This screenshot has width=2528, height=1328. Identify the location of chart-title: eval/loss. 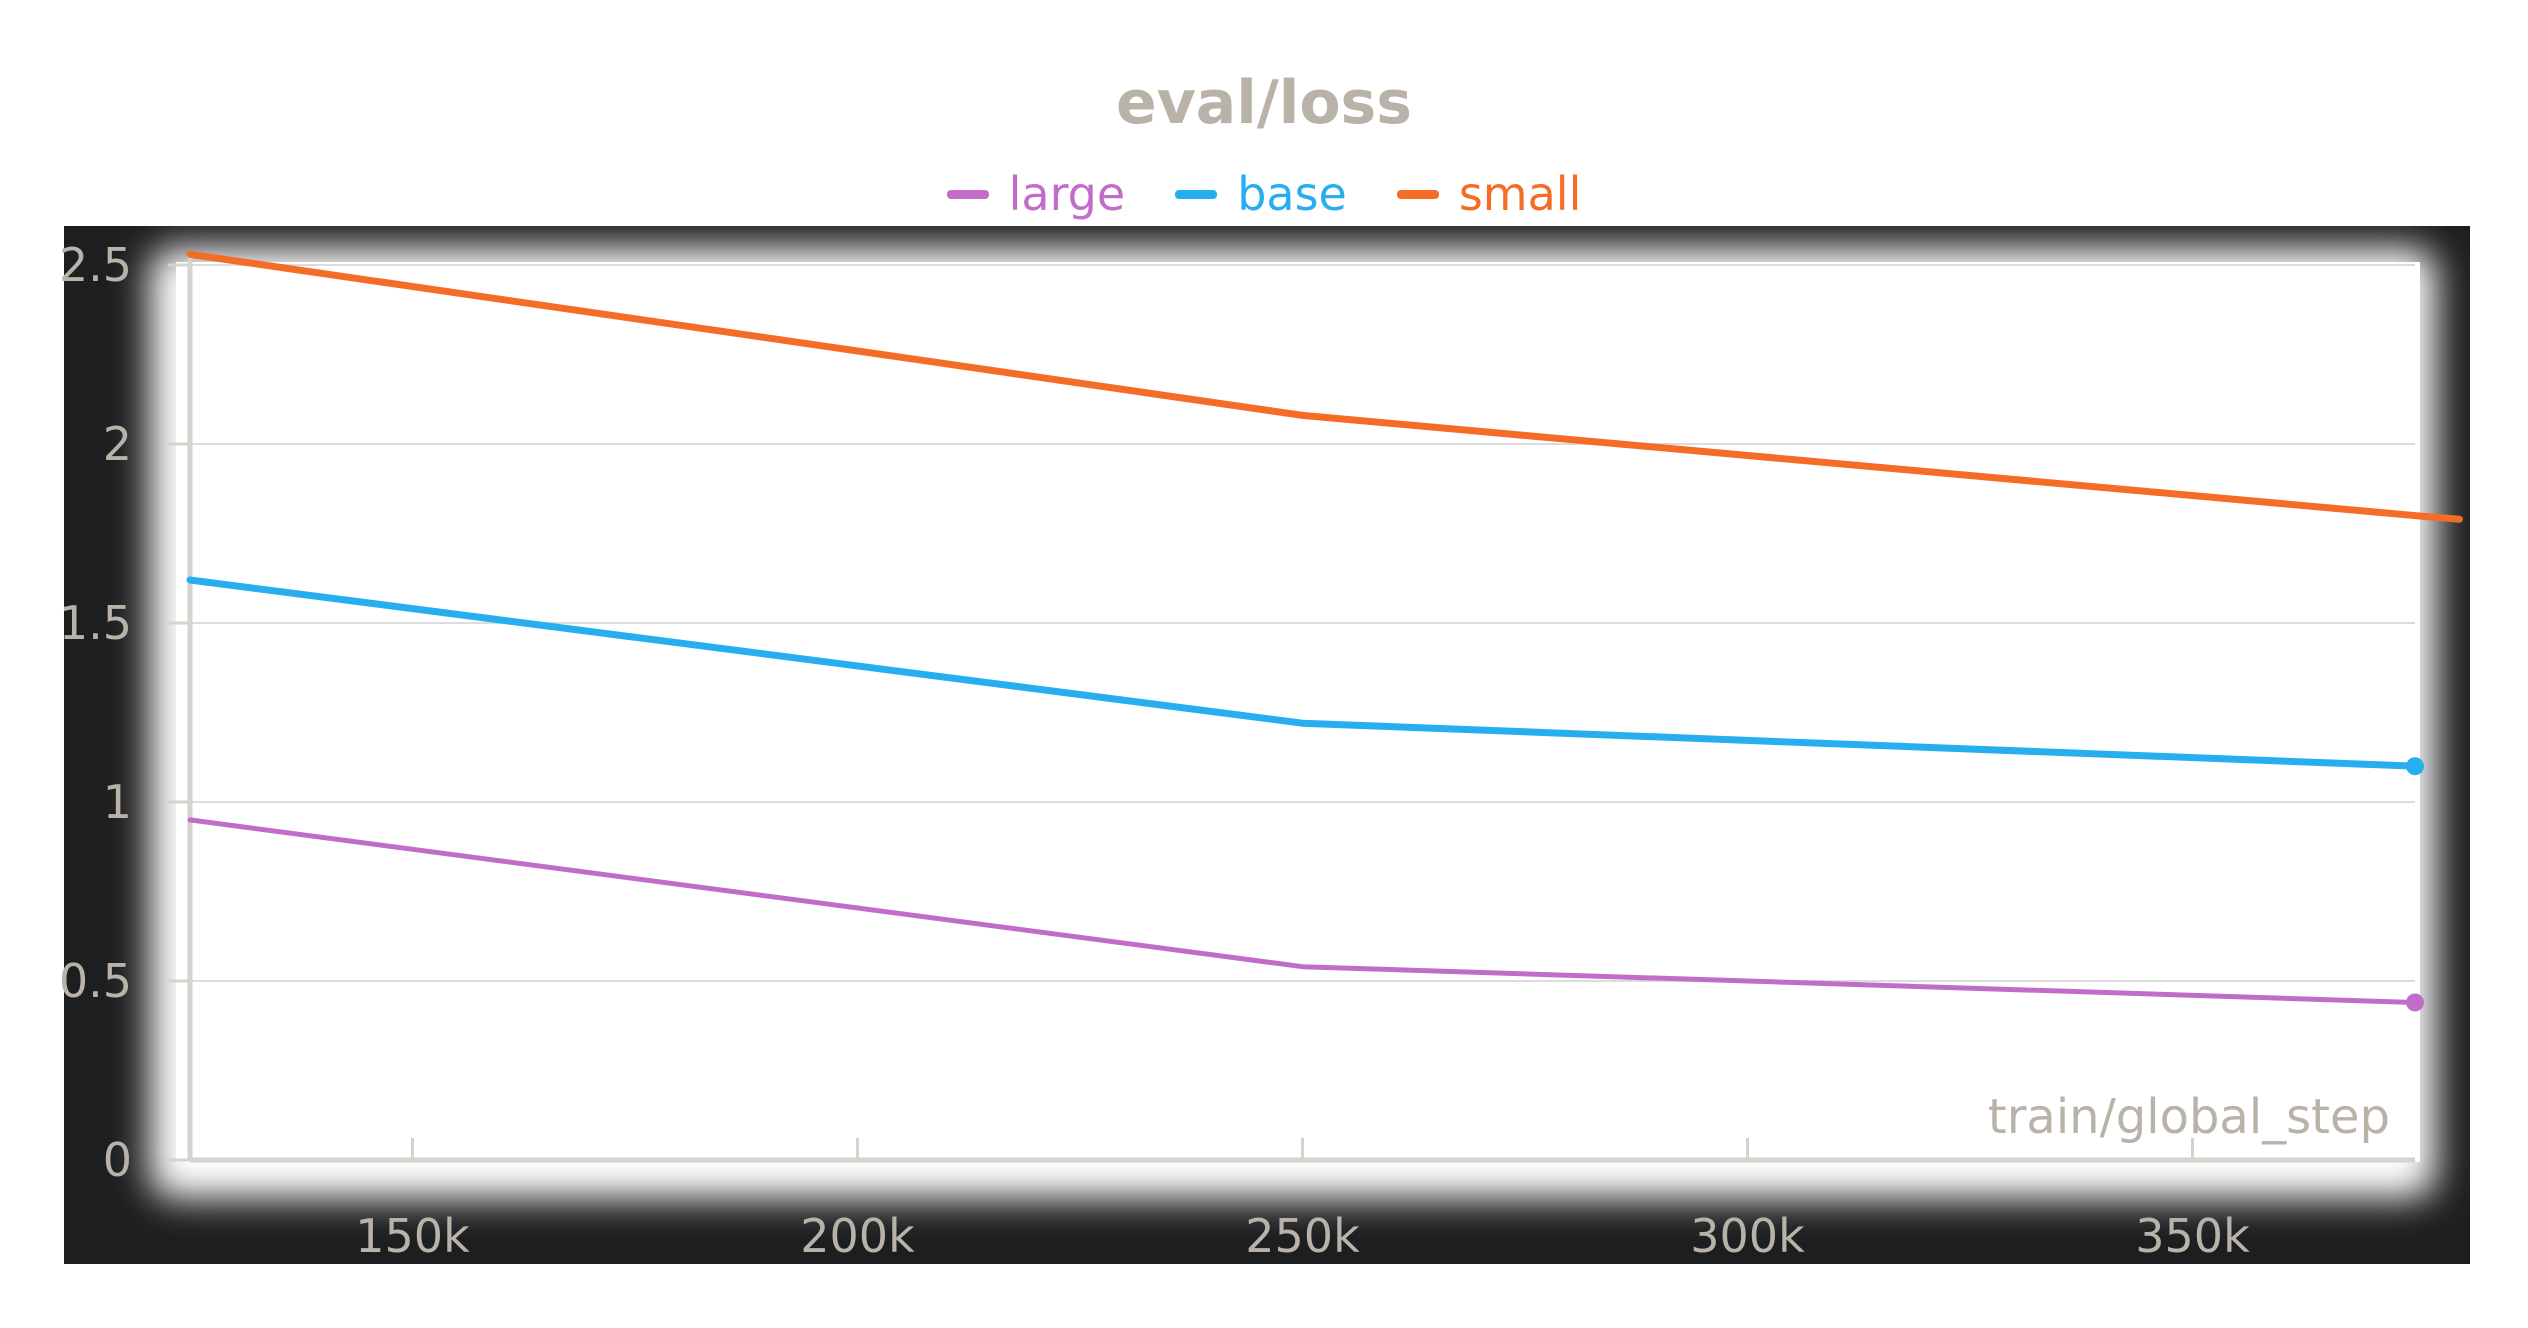
(1264, 103).